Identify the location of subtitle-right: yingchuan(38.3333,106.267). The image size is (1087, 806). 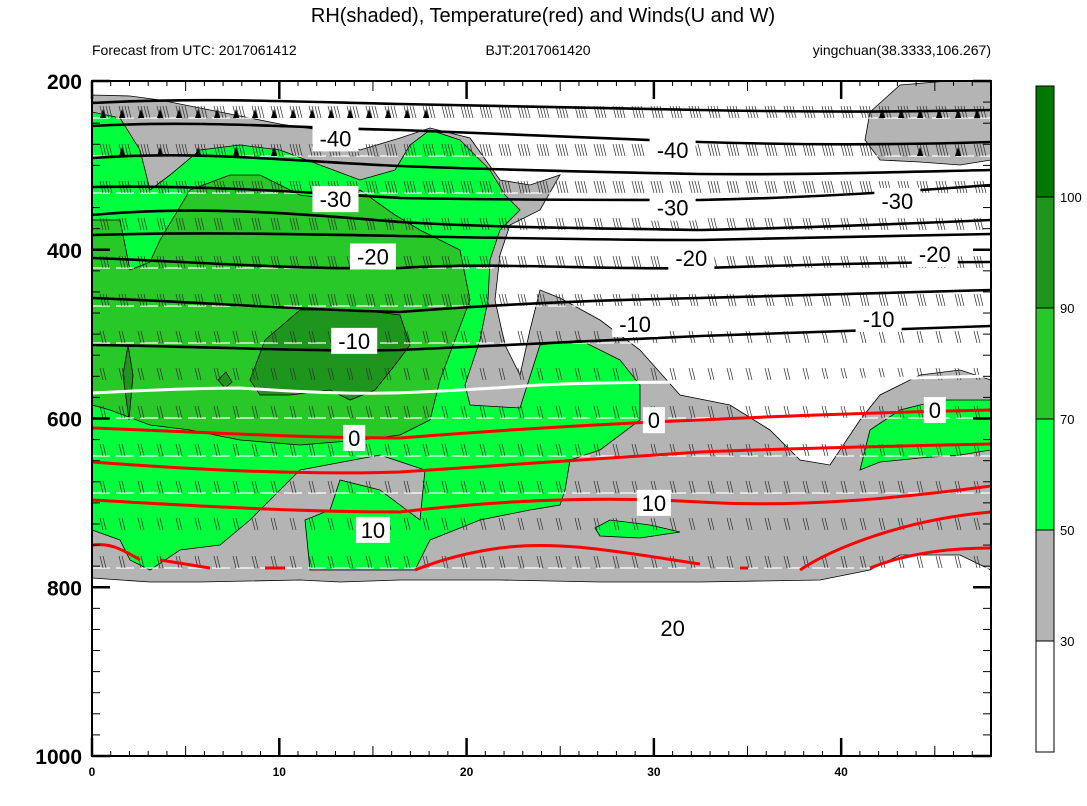
(902, 50).